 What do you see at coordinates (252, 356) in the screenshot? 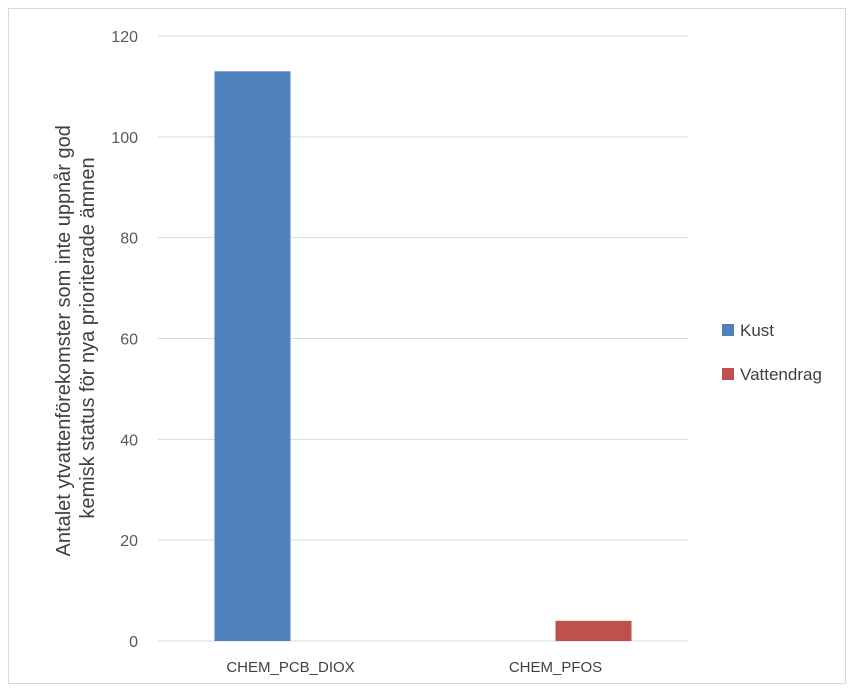
I see `bar-kust-chem_pcb_diox` at bounding box center [252, 356].